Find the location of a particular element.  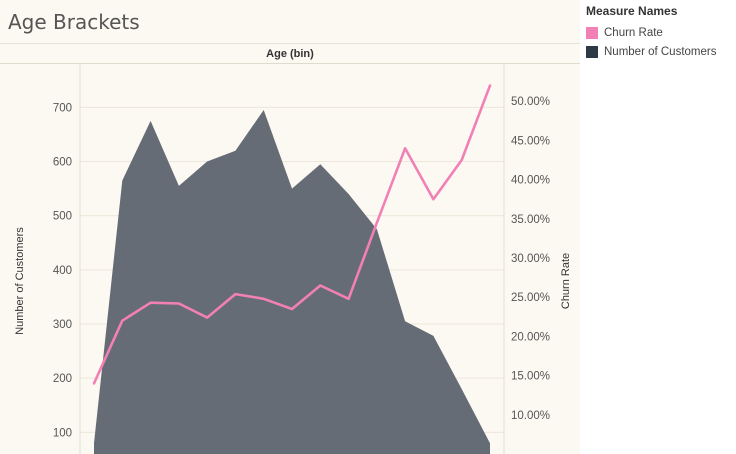

legend-label-number-of-customers: Number of Customers is located at coordinates (660, 51).